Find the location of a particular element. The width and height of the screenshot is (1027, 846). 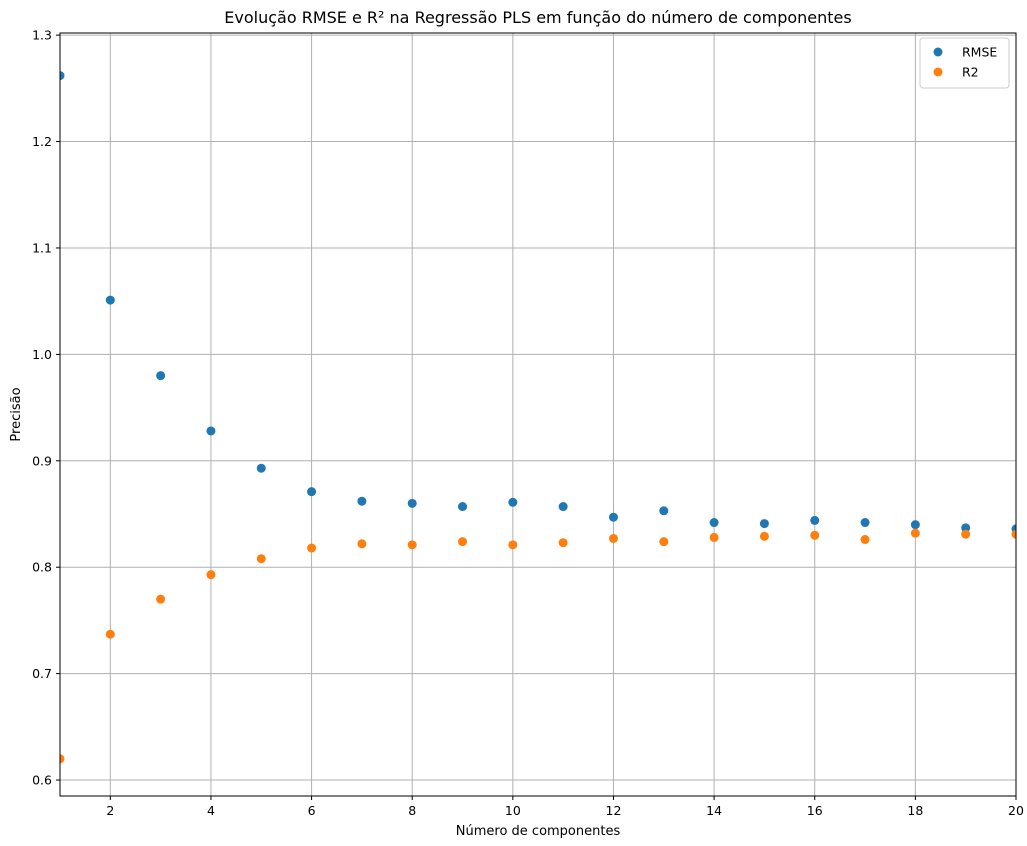

y-tick-label: 0.7 is located at coordinates (42, 673).